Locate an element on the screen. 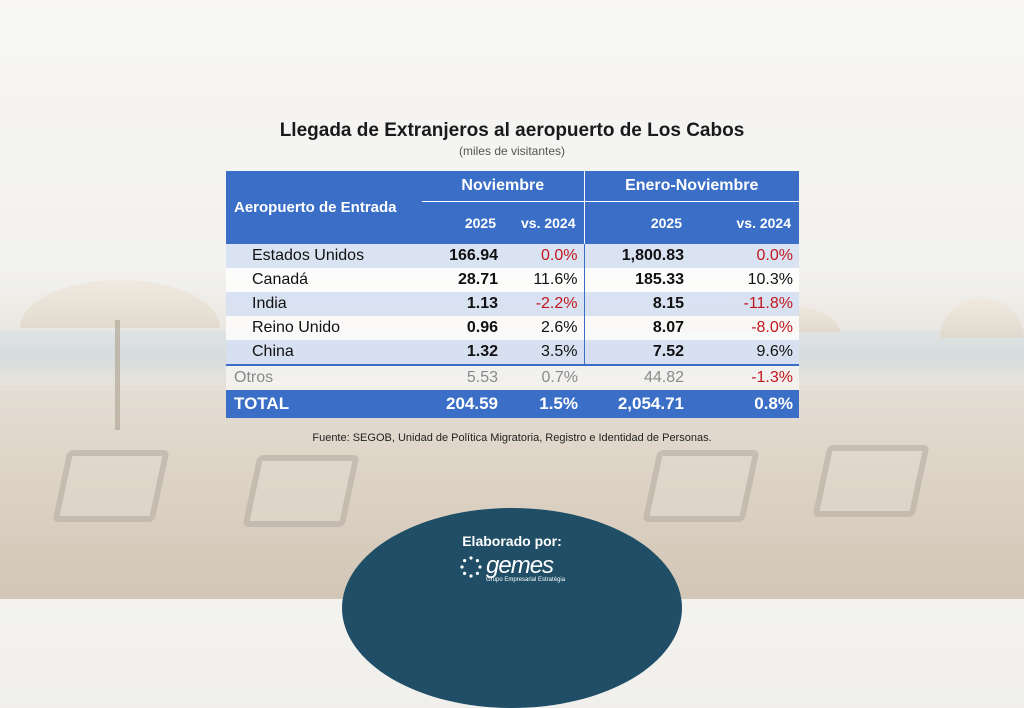 Image resolution: width=1024 pixels, height=708 pixels. group-header-month: Noviembre is located at coordinates (503, 186).